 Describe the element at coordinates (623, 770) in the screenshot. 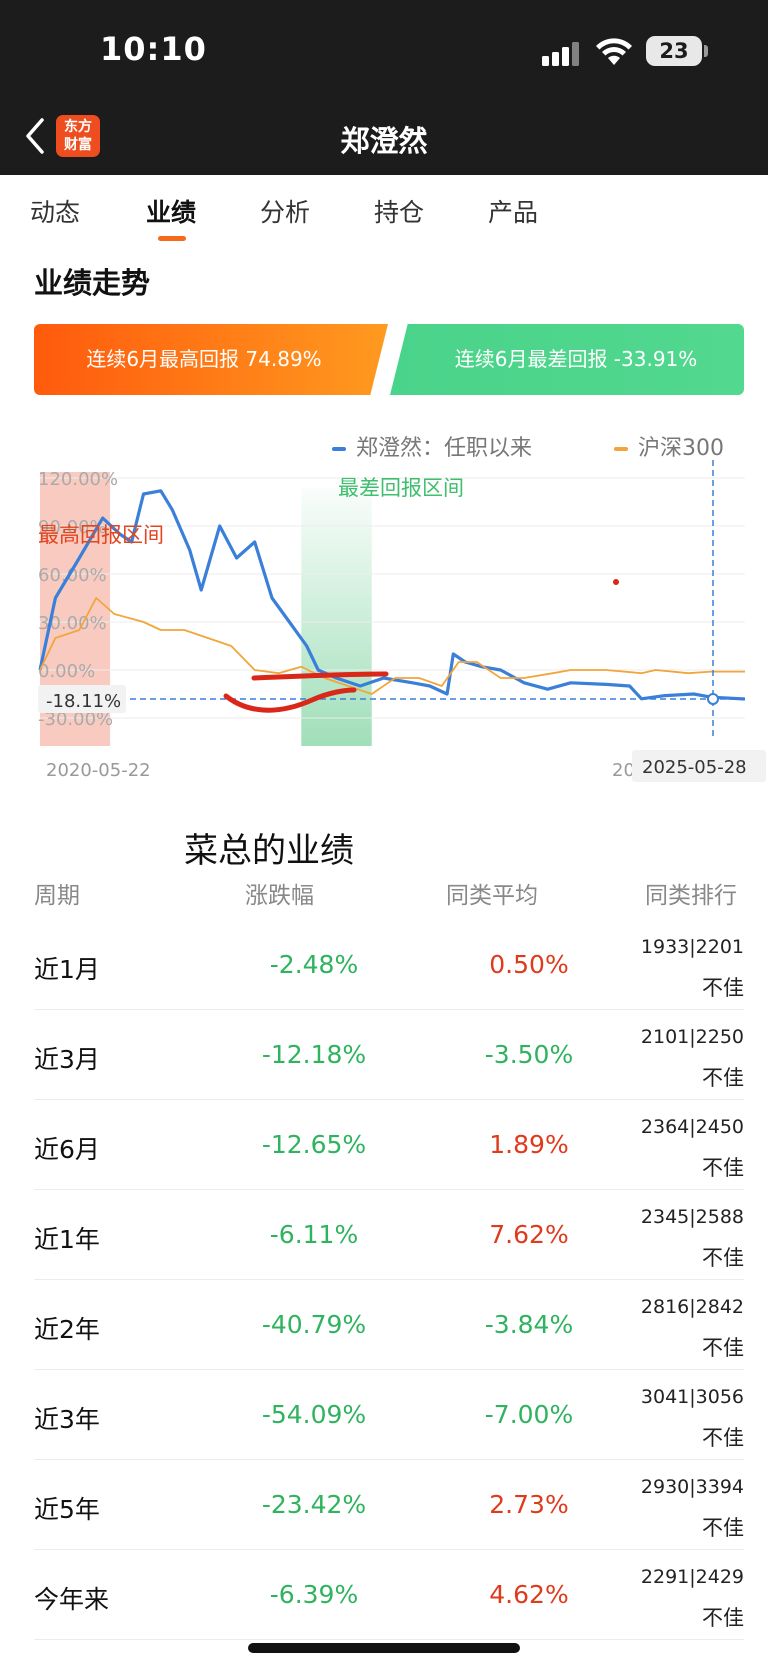

I see `x-partial-label: 20` at that location.